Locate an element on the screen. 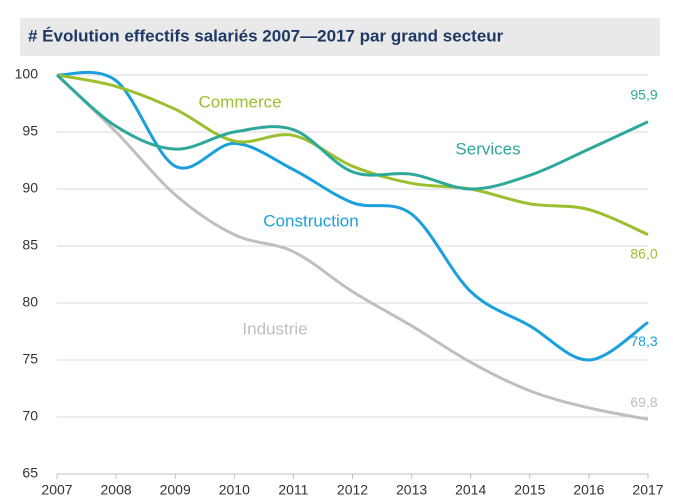 Image resolution: width=673 pixels, height=500 pixels. title-band is located at coordinates (340, 37).